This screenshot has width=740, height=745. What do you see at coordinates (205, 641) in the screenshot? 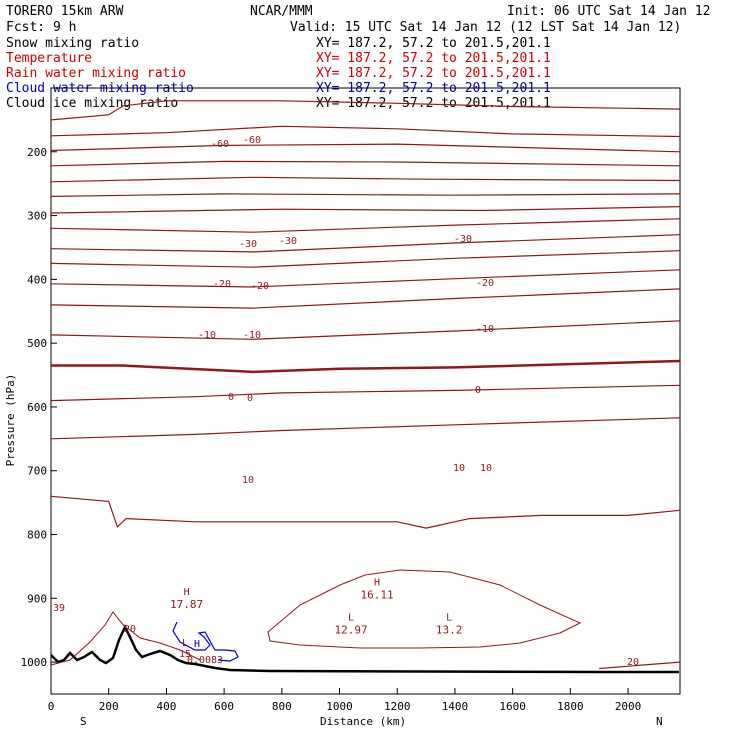
I see `cloud-water-contour` at bounding box center [205, 641].